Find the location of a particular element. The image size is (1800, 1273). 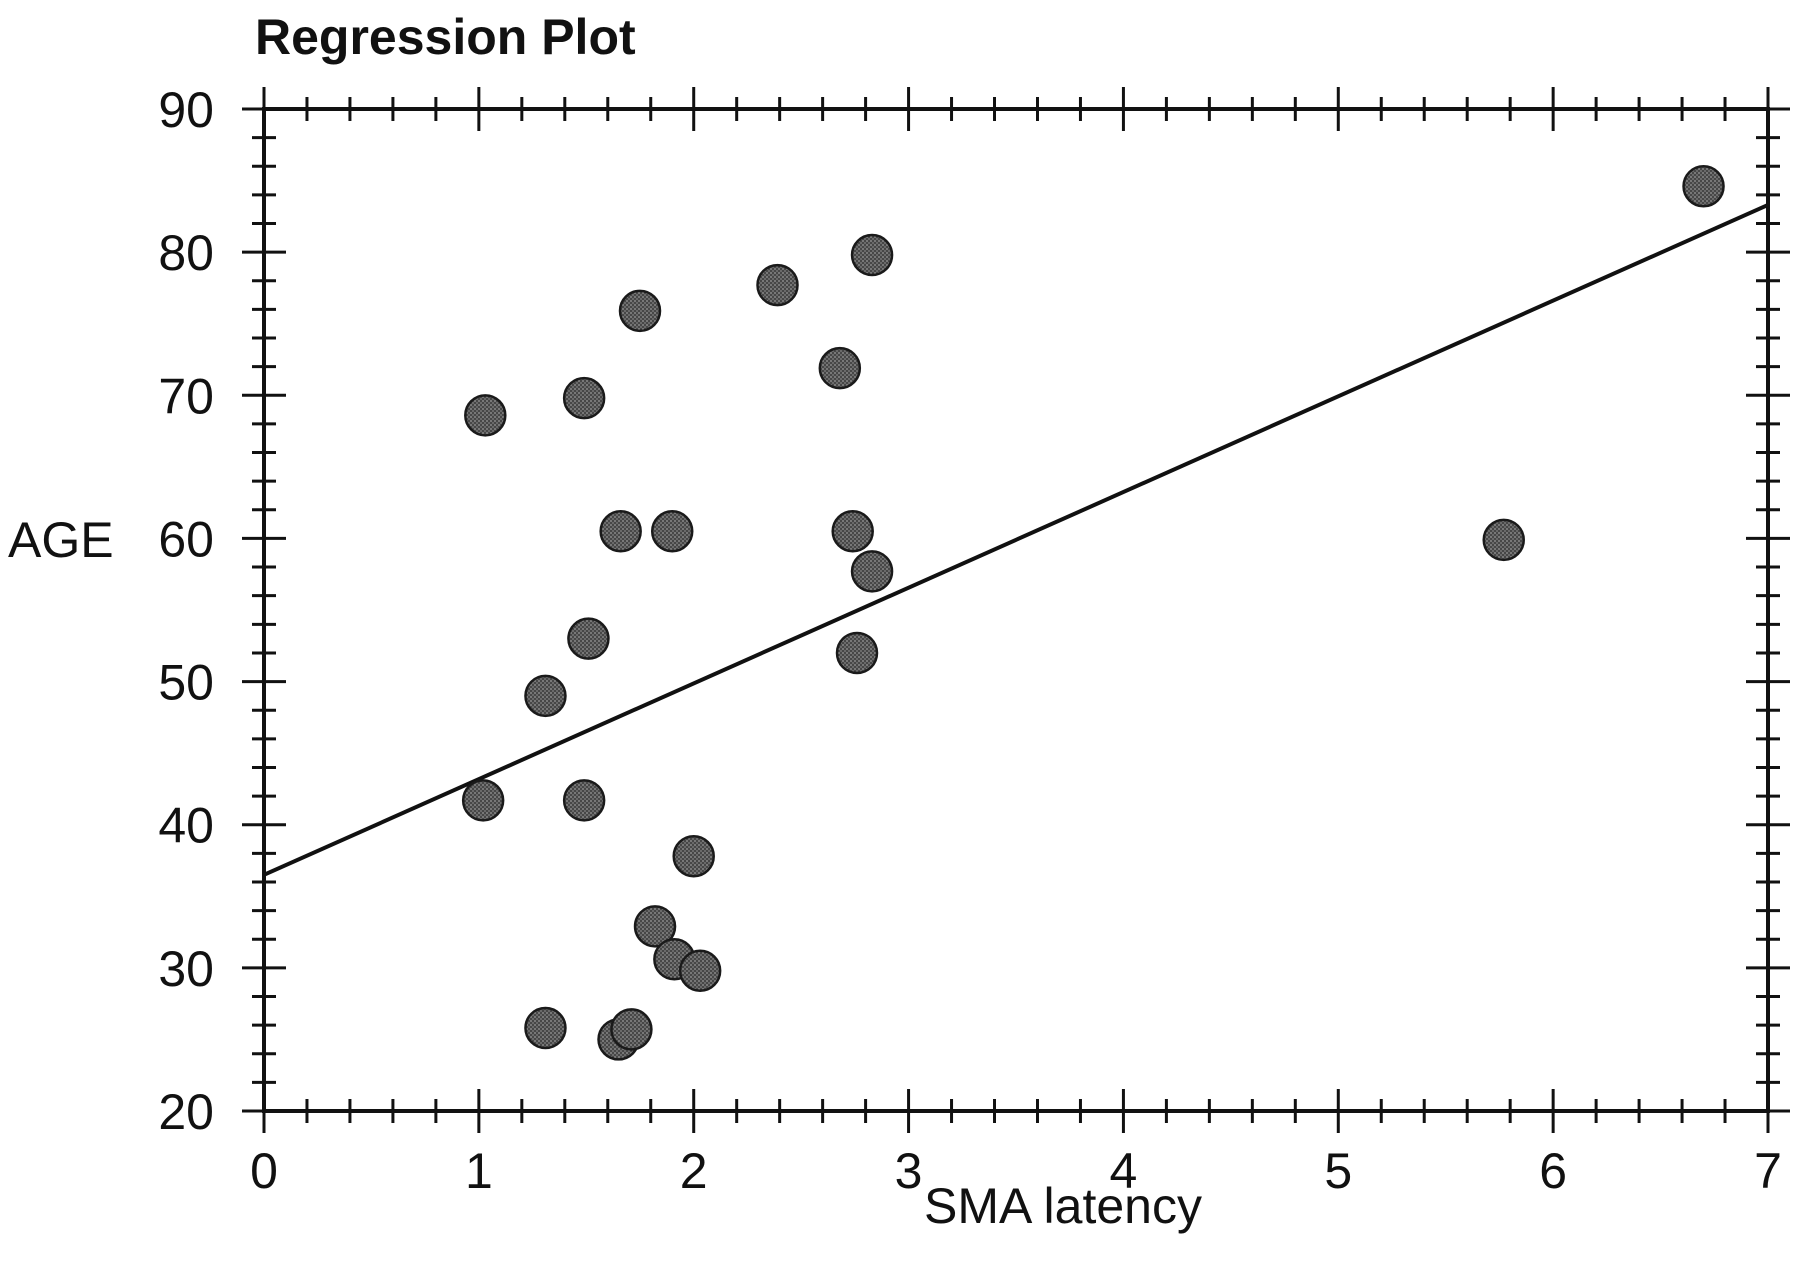

y-tick-label: 30 is located at coordinates (186, 969).